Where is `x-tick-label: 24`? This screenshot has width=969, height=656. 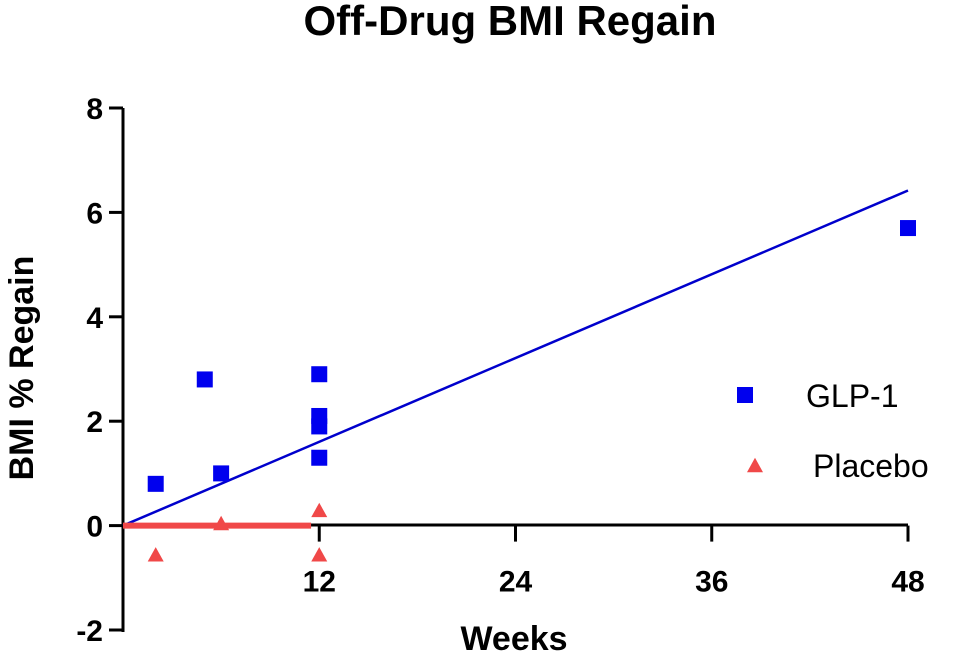
x-tick-label: 24 is located at coordinates (516, 582).